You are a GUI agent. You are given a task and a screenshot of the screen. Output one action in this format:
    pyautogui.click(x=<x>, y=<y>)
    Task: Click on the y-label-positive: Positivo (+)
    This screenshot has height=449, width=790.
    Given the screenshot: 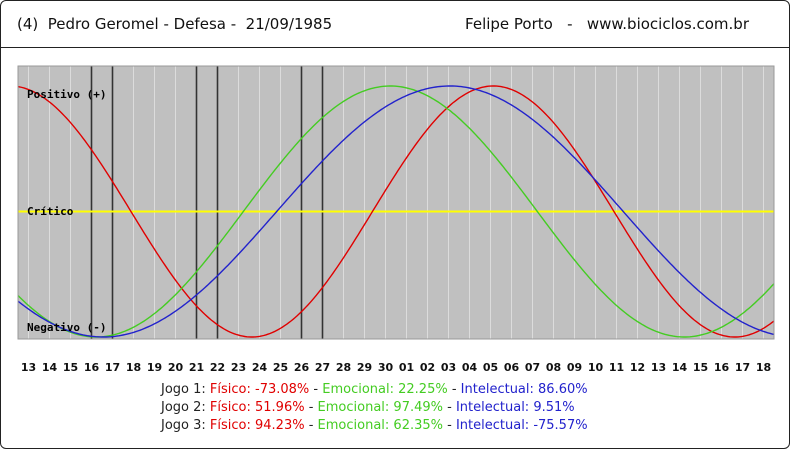 What is the action you would take?
    pyautogui.click(x=66, y=94)
    